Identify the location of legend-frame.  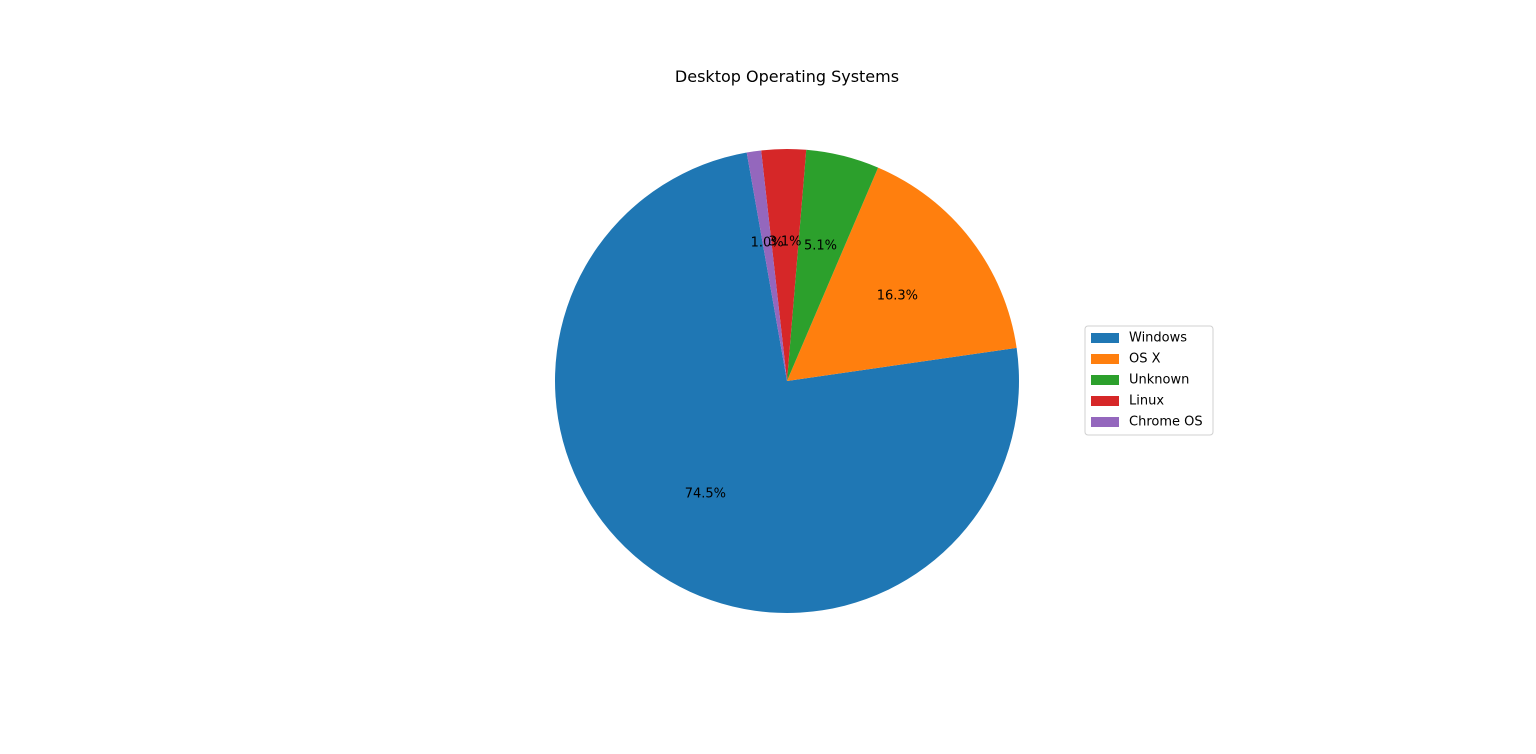
(1149, 380).